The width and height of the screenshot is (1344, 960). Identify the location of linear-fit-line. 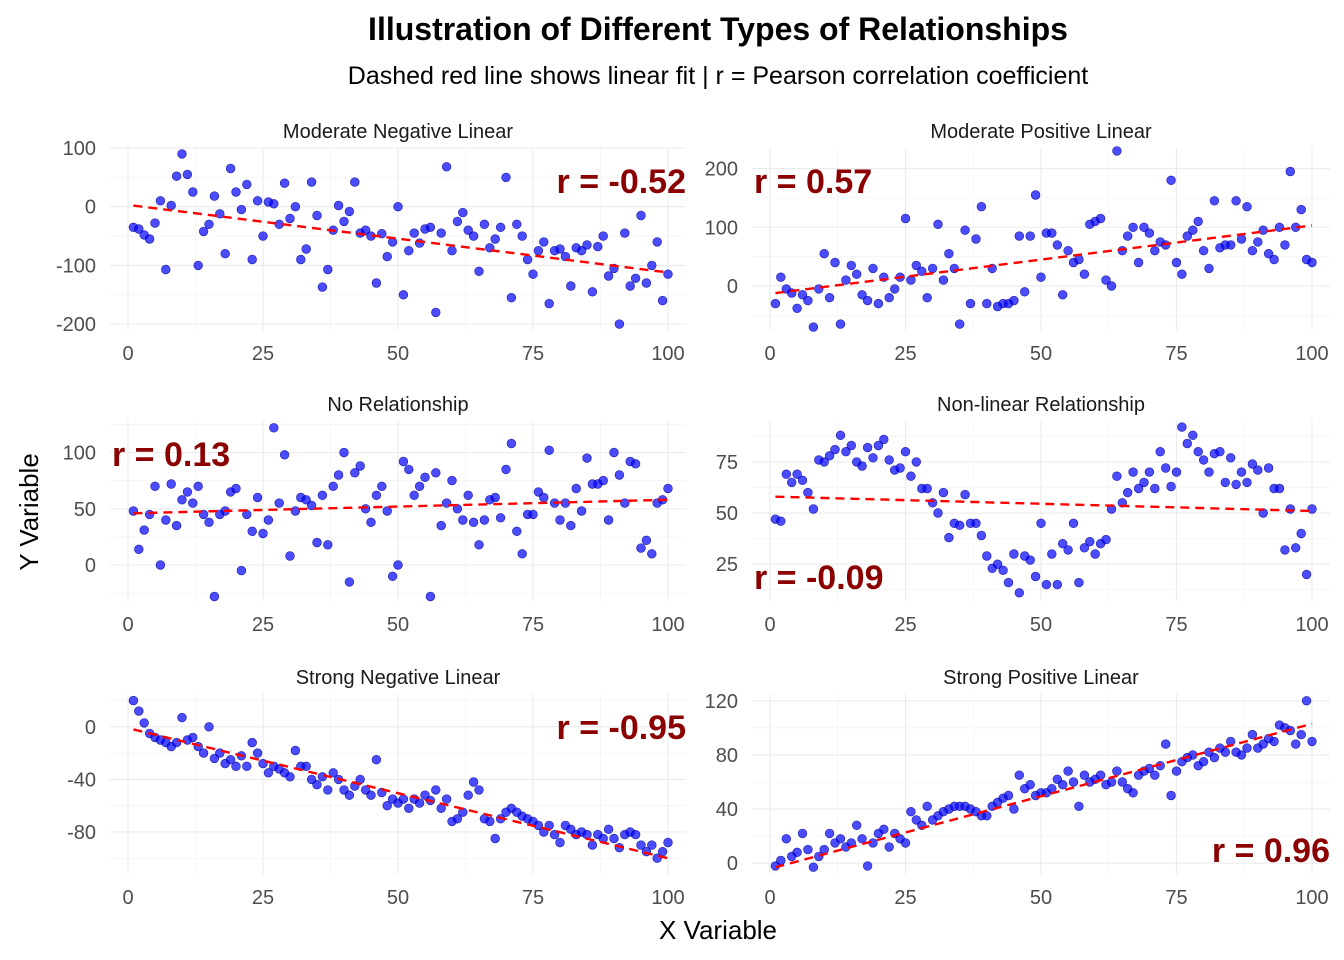
(401, 239).